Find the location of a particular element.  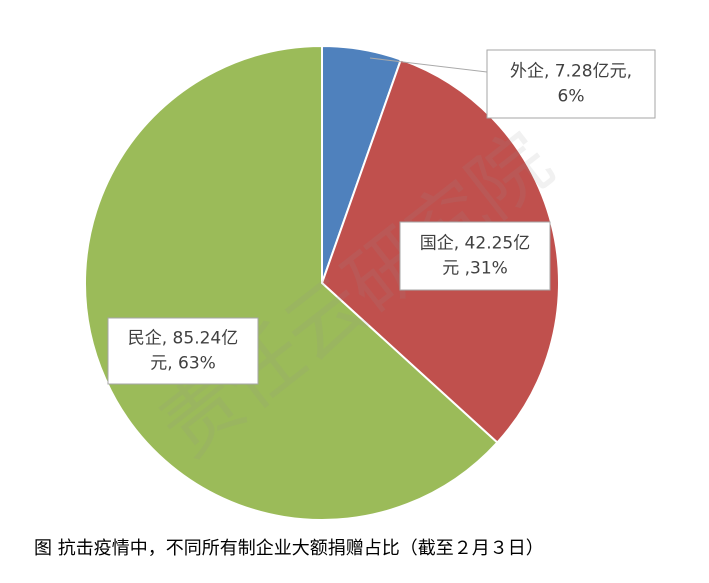

data-label: 元, 63% is located at coordinates (183, 364).